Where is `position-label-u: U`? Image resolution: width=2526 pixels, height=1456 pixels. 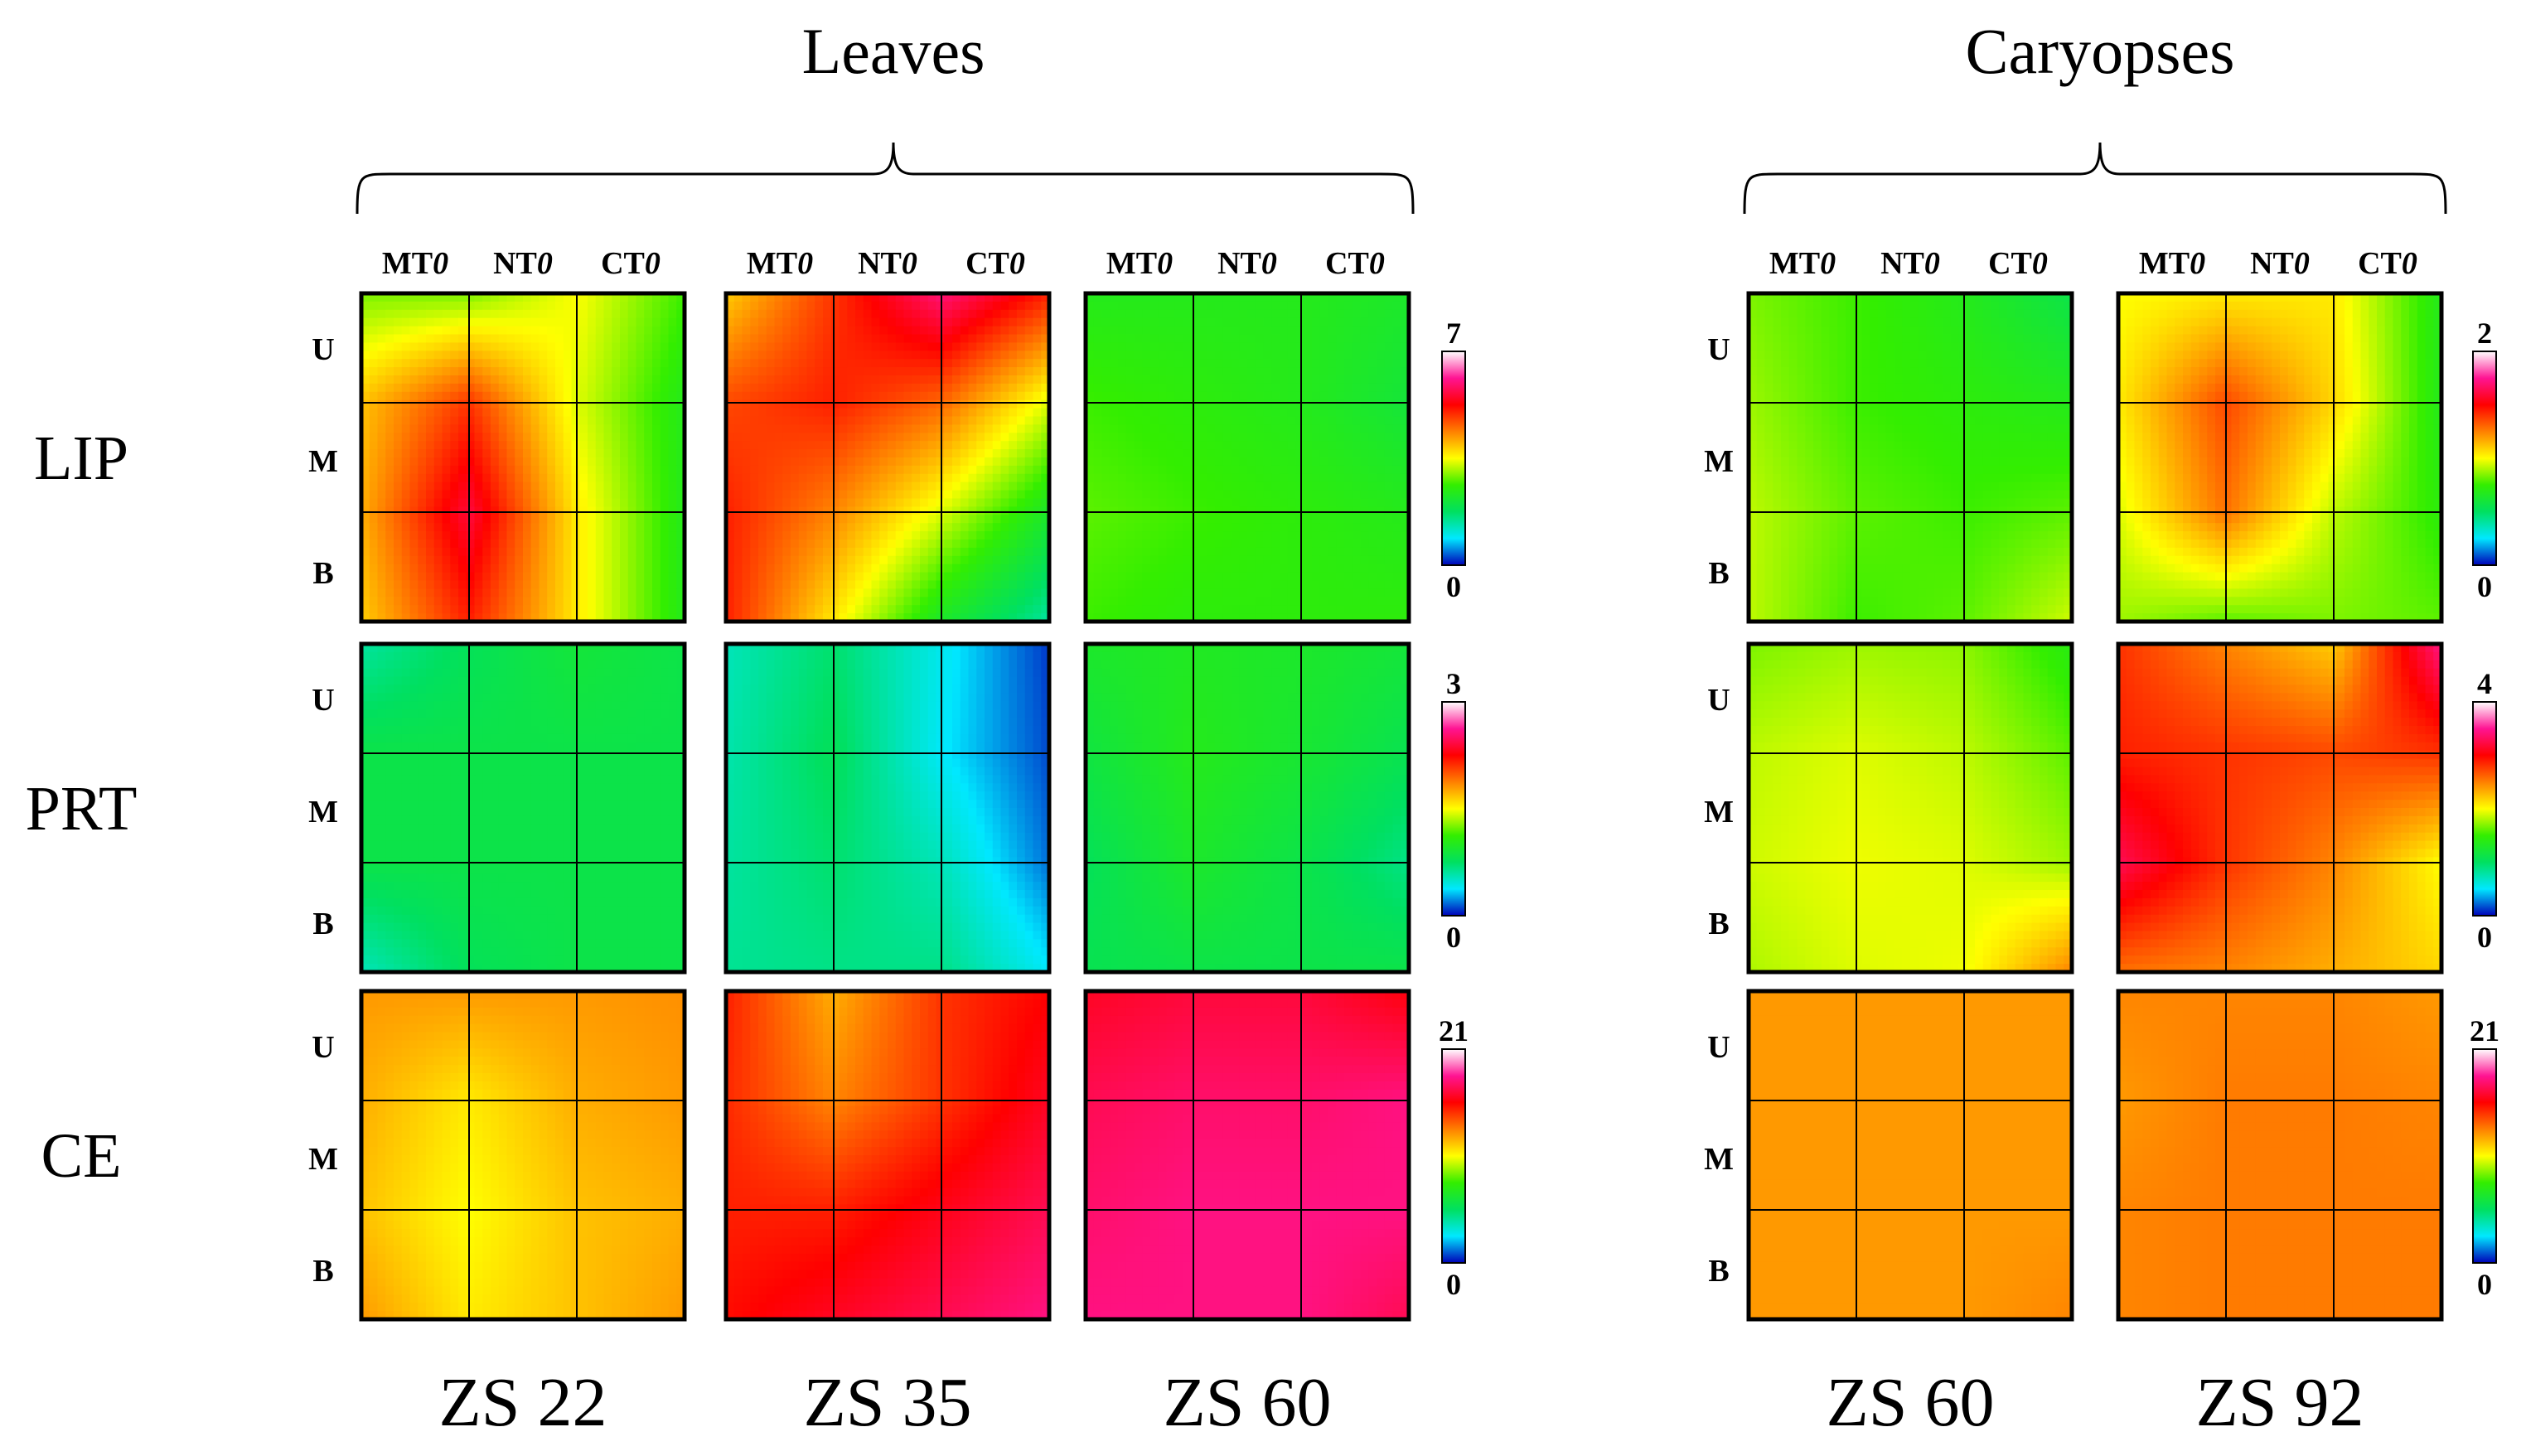
position-label-u: U is located at coordinates (323, 349).